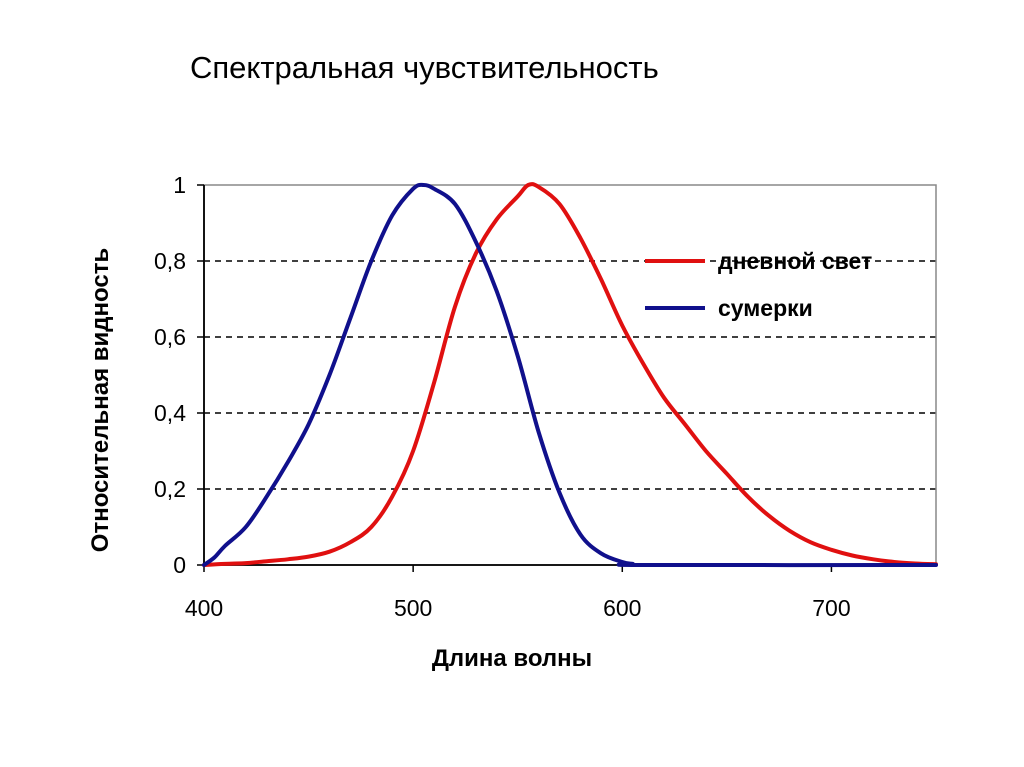  I want to click on legend-label-day: дневной свет, so click(795, 261).